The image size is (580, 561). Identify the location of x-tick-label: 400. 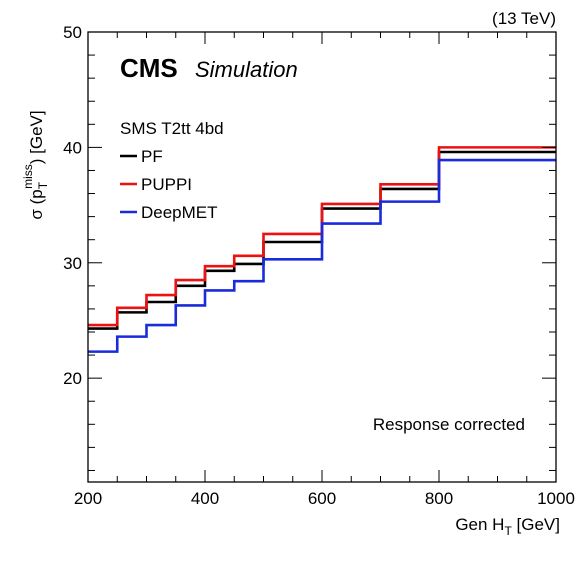
(205, 498).